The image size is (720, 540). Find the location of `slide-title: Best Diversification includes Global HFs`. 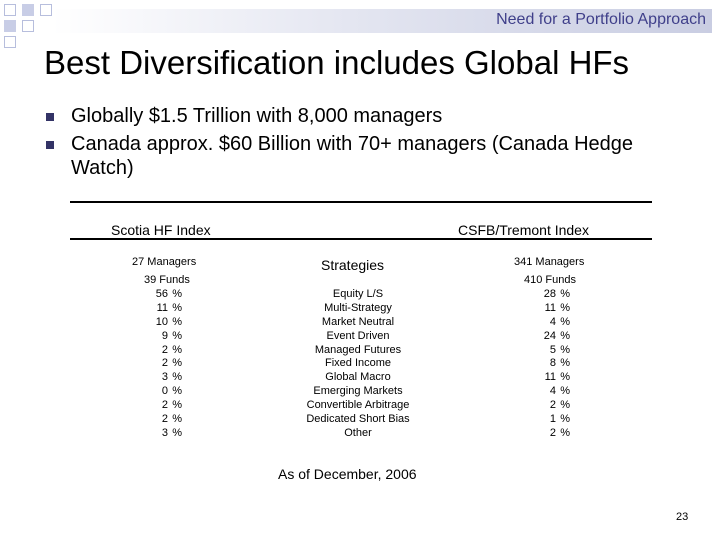

slide-title: Best Diversification includes Global HFs is located at coordinates (337, 62).